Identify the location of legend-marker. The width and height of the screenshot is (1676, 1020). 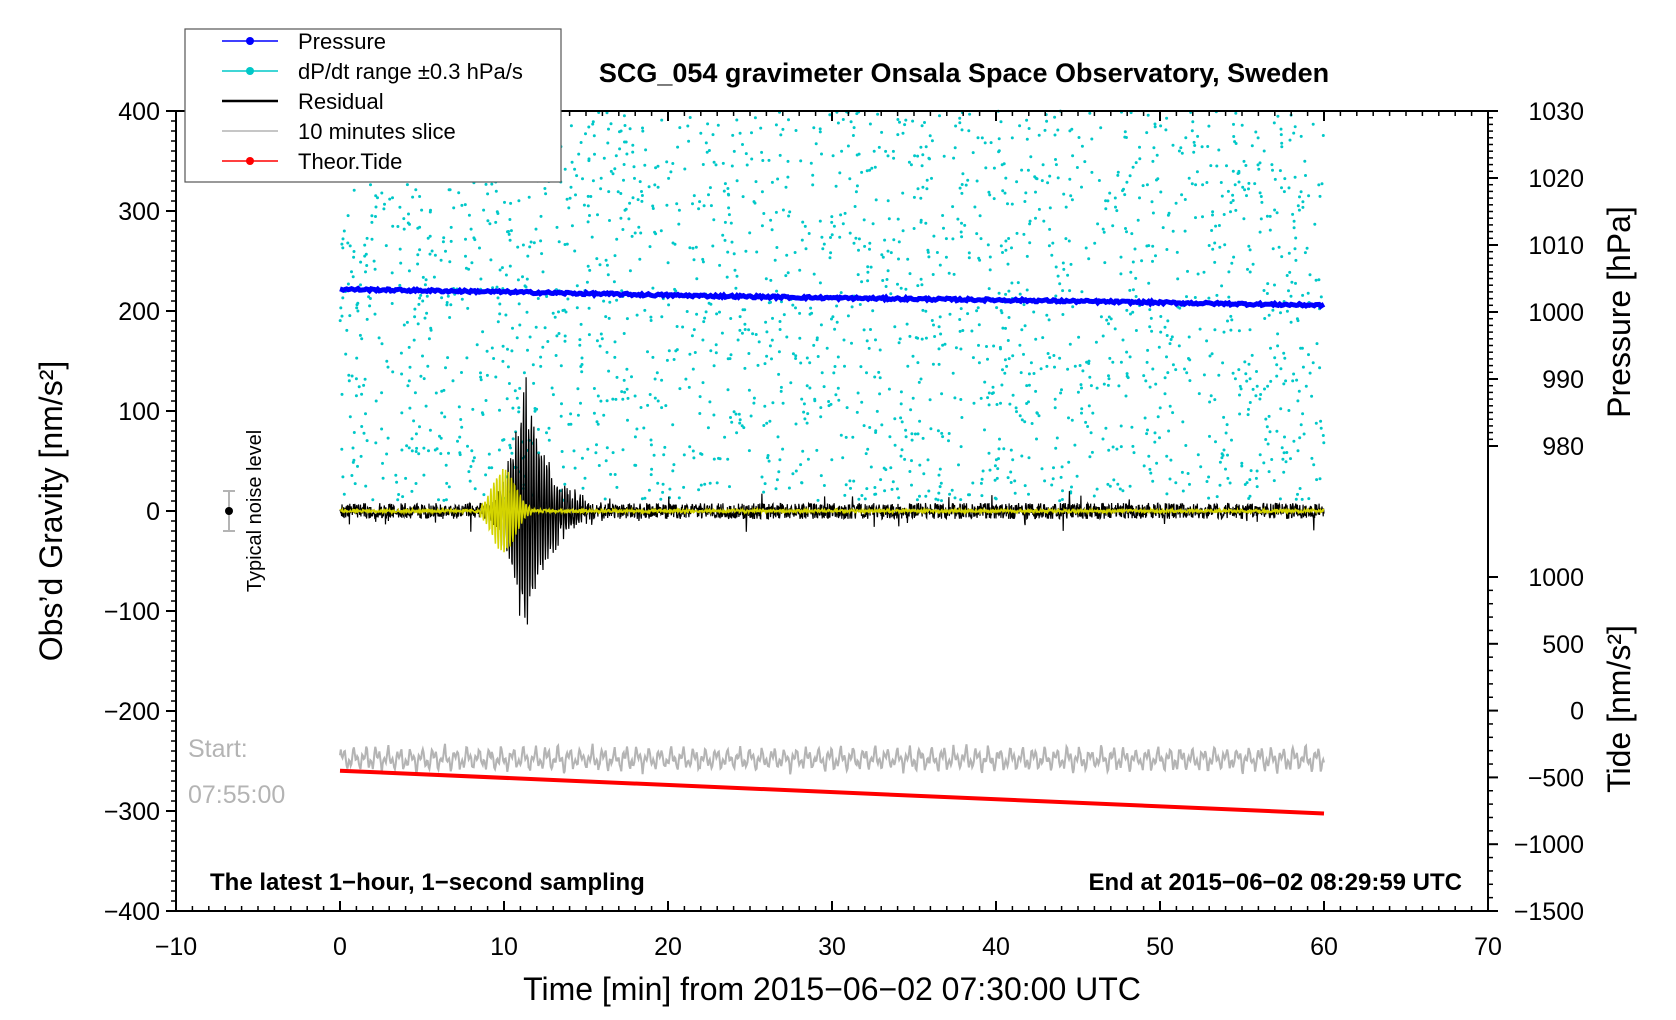
(250, 161).